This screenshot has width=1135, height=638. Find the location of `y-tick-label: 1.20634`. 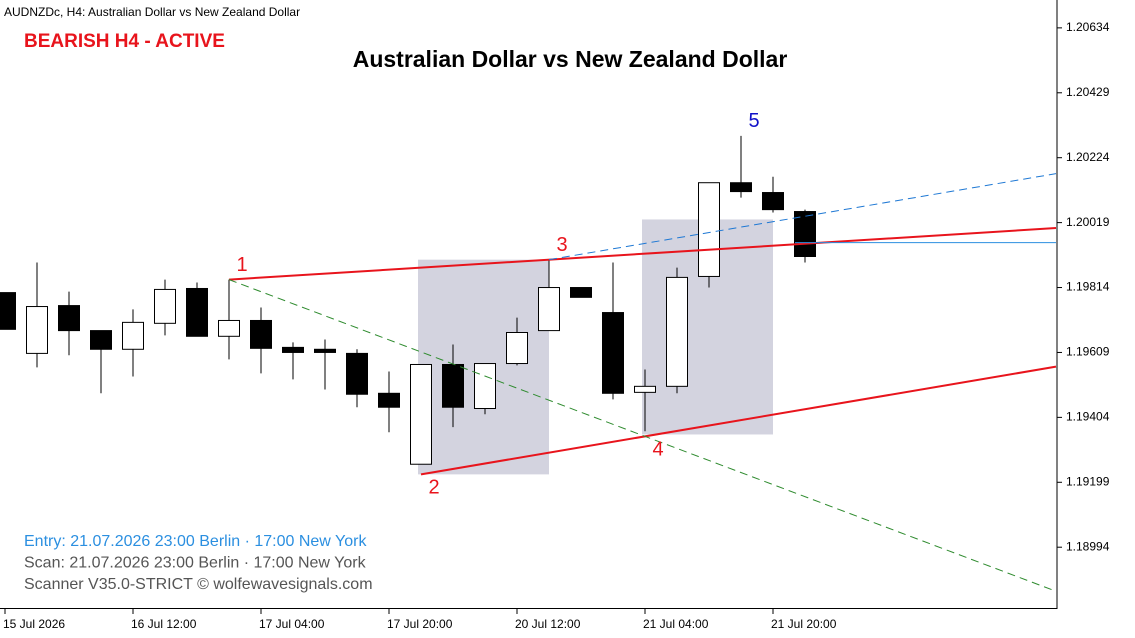

y-tick-label: 1.20634 is located at coordinates (1088, 27).